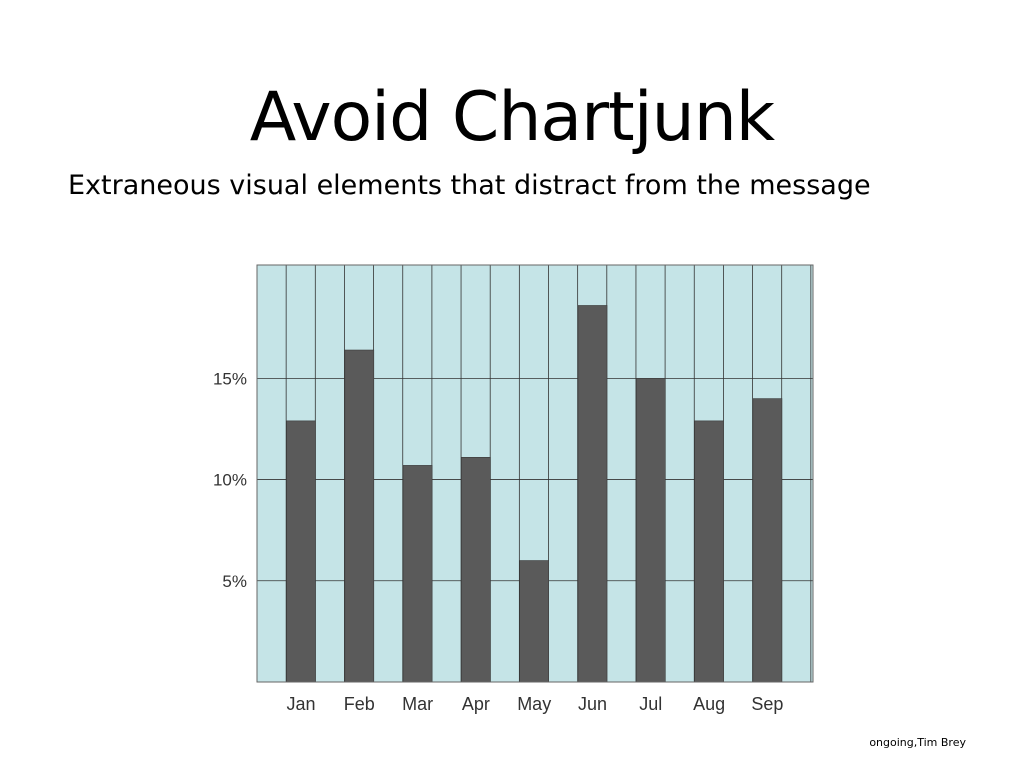  What do you see at coordinates (476, 704) in the screenshot?
I see `x-tick-label: Apr` at bounding box center [476, 704].